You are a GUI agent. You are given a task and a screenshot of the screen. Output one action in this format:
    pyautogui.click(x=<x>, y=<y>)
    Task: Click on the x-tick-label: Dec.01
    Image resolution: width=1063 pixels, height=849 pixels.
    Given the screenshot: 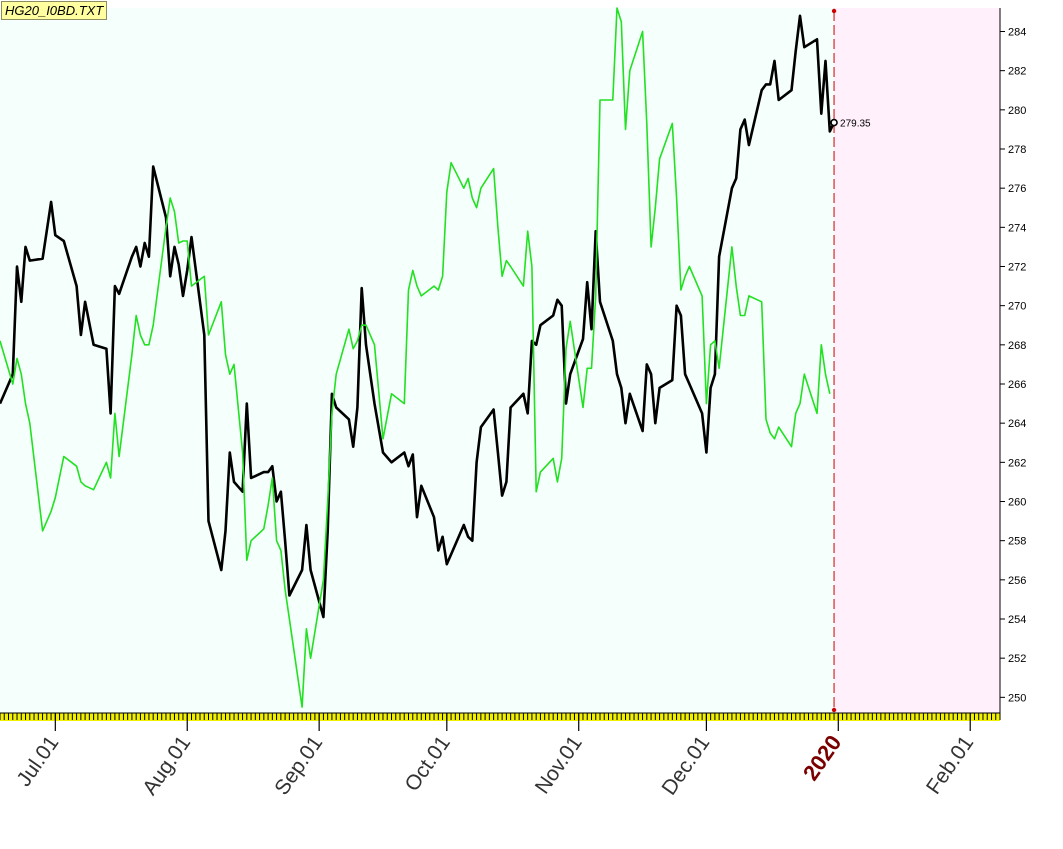 What is the action you would take?
    pyautogui.click(x=685, y=766)
    